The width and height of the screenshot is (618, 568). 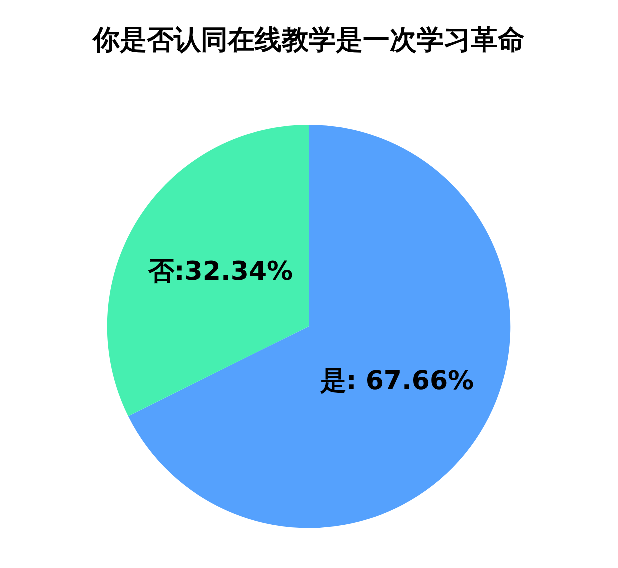 What do you see at coordinates (308, 40) in the screenshot?
I see `chart-title: 你是否认同在线教学是一次学习革命` at bounding box center [308, 40].